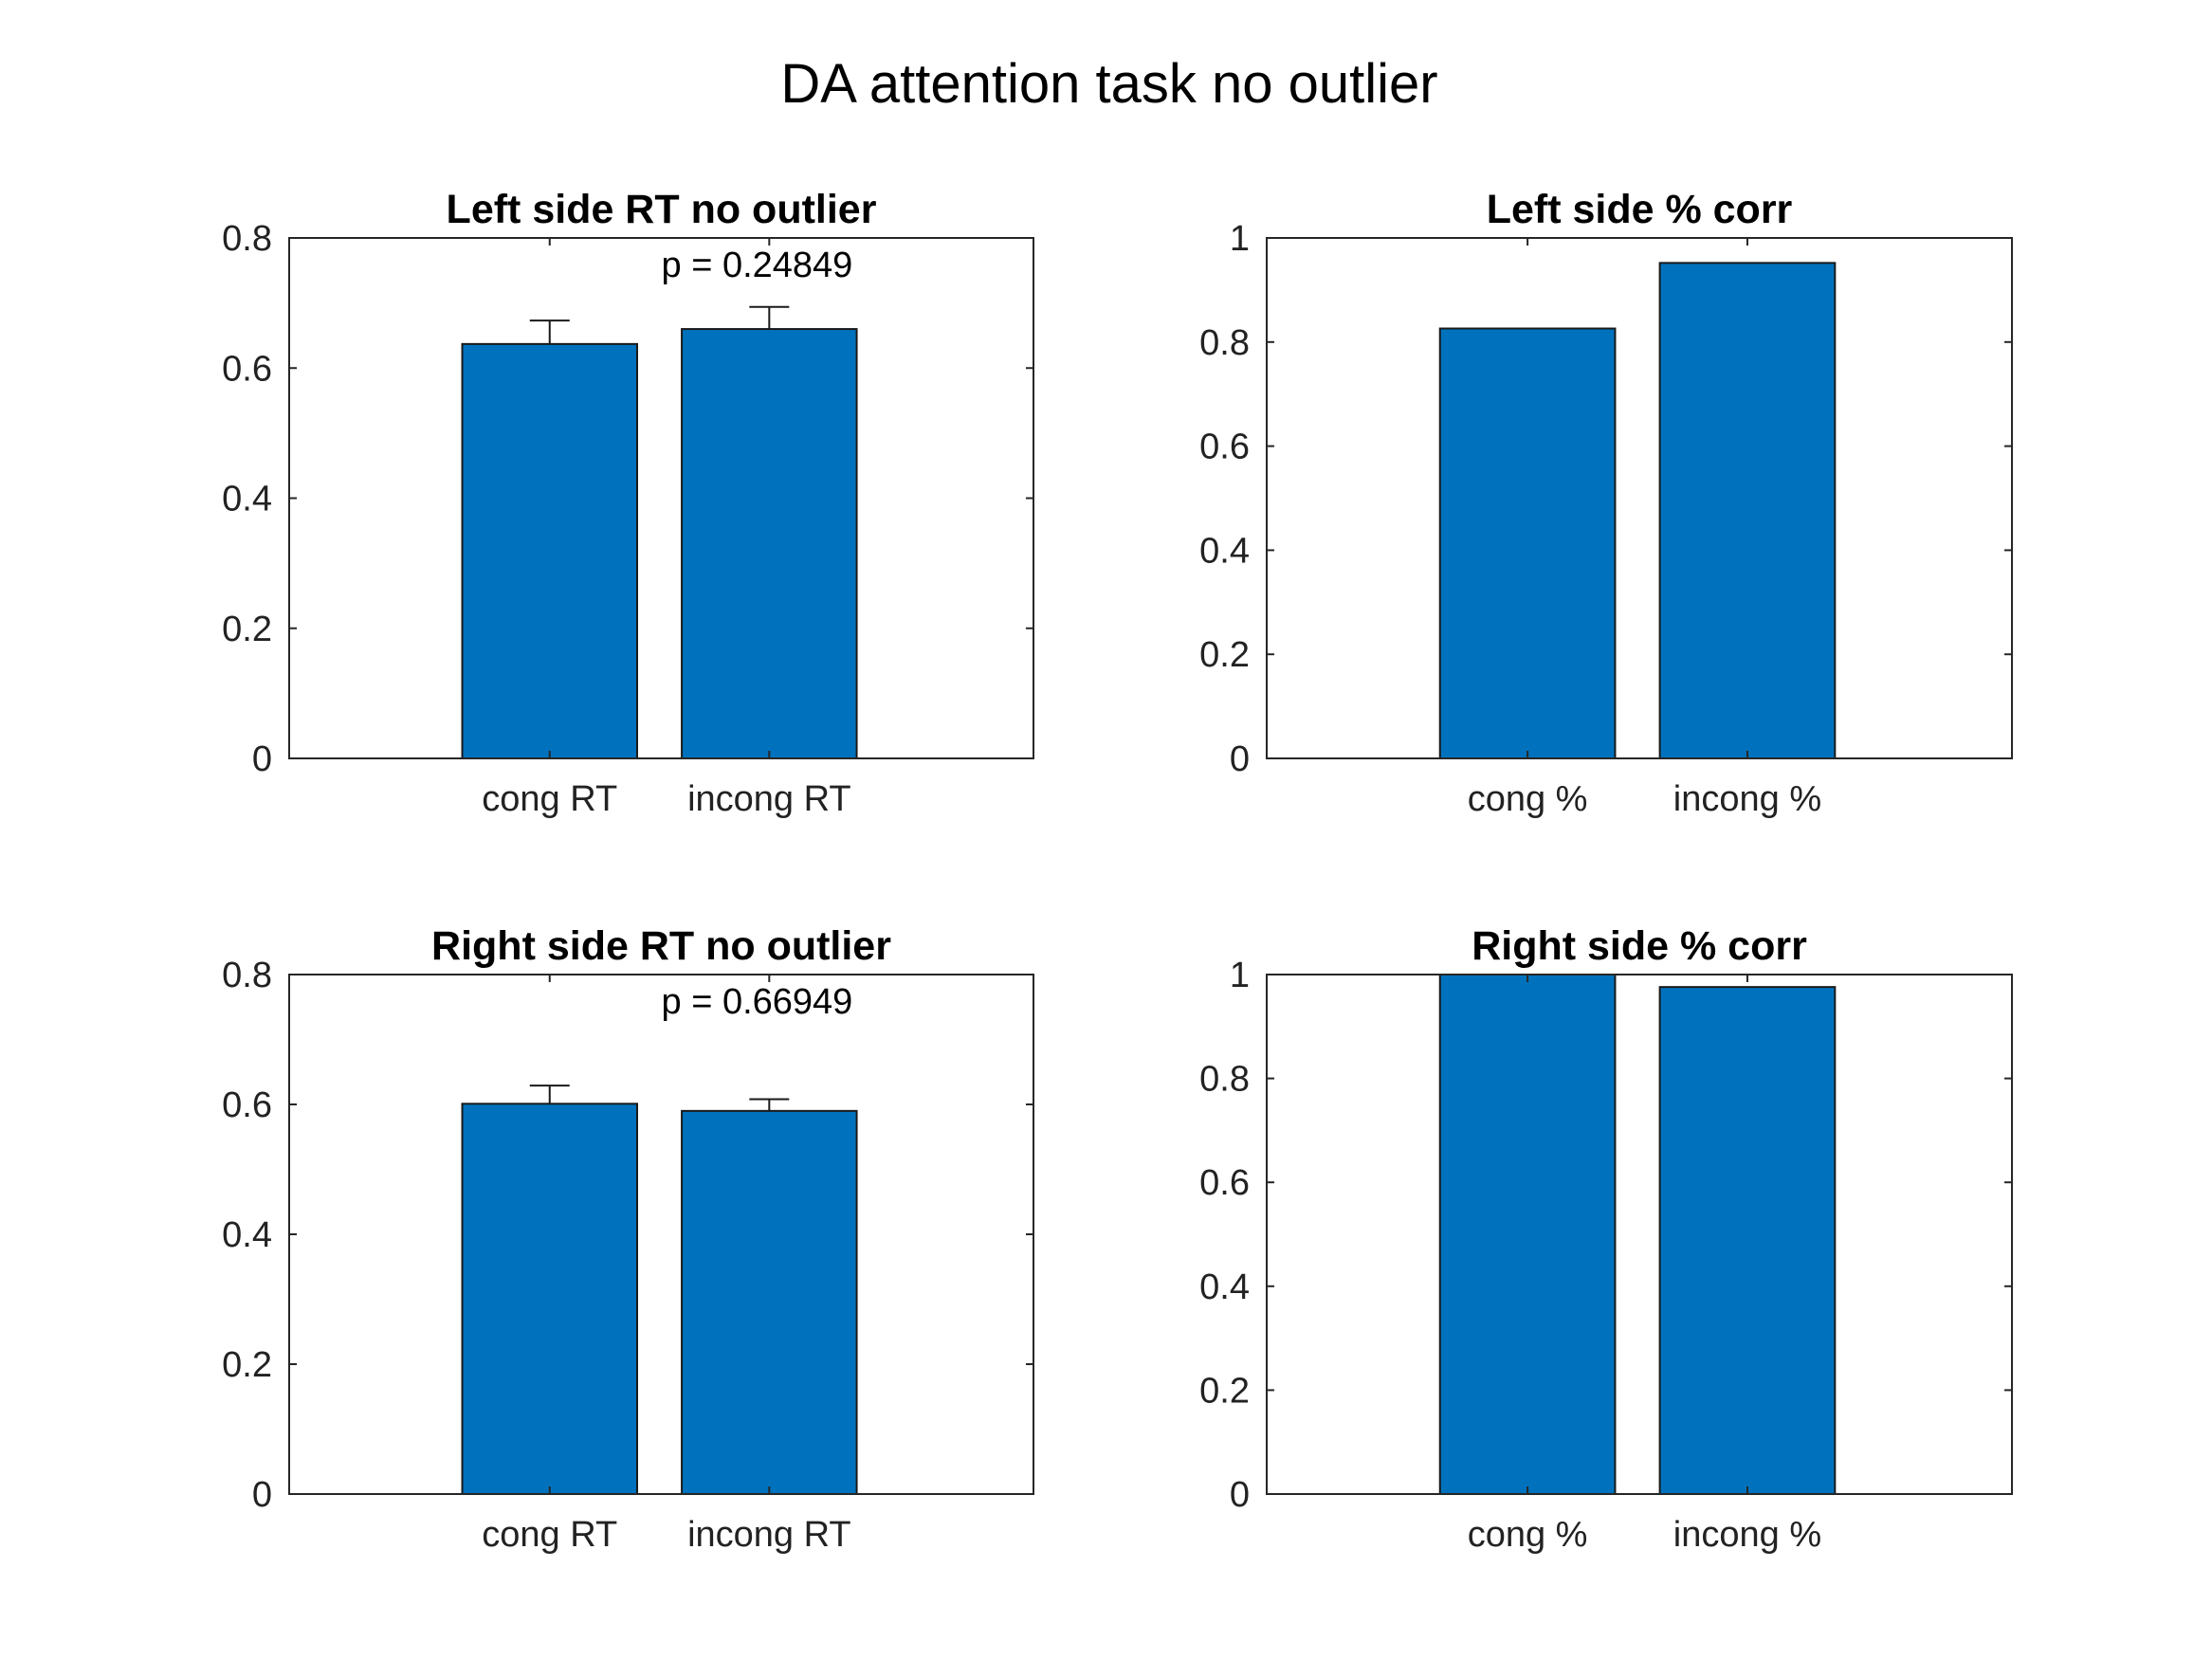  What do you see at coordinates (1640, 209) in the screenshot?
I see `subplot-title: Left side % corr` at bounding box center [1640, 209].